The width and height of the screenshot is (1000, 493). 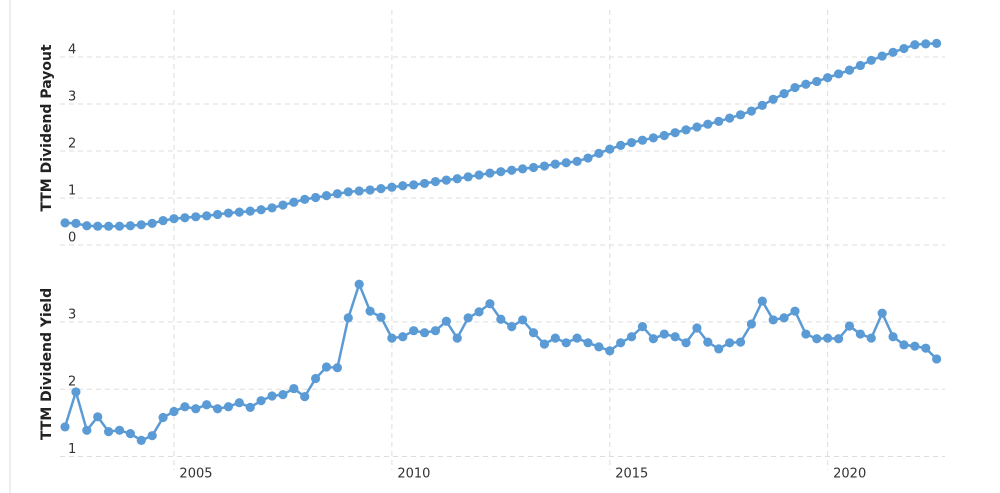 I want to click on y-tick-label: 4, so click(x=72, y=50).